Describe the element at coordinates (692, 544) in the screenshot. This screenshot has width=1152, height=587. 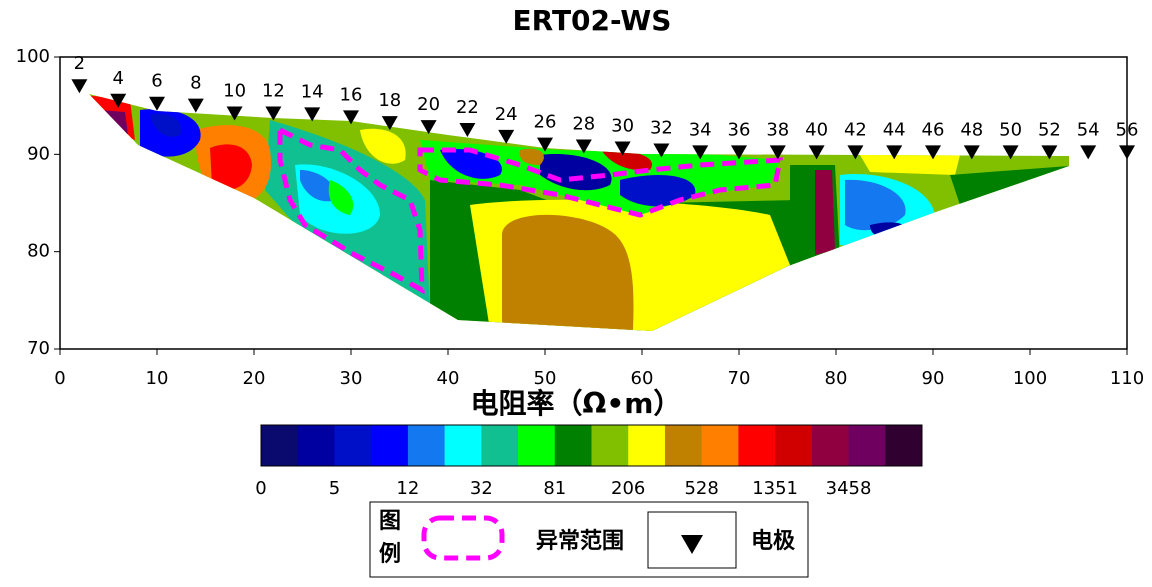
I see `legend-electrode-symbol` at that location.